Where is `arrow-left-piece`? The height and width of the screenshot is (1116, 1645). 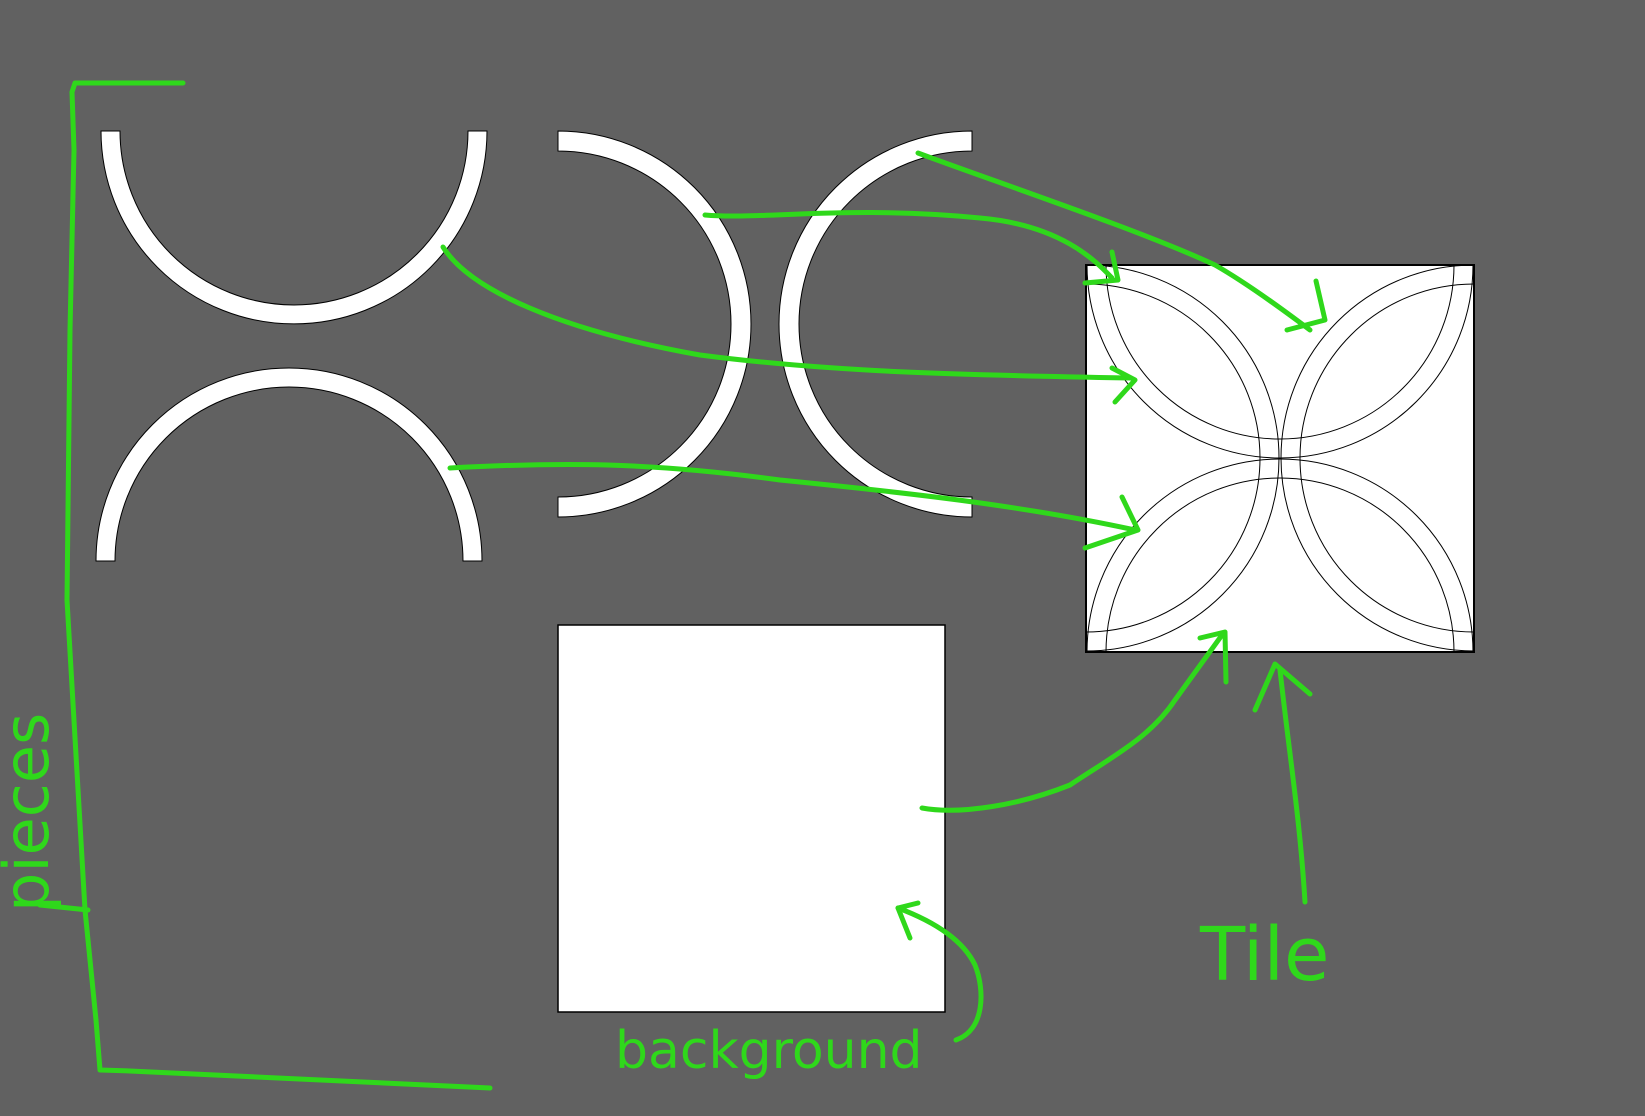 arrow-left-piece is located at coordinates (908, 245).